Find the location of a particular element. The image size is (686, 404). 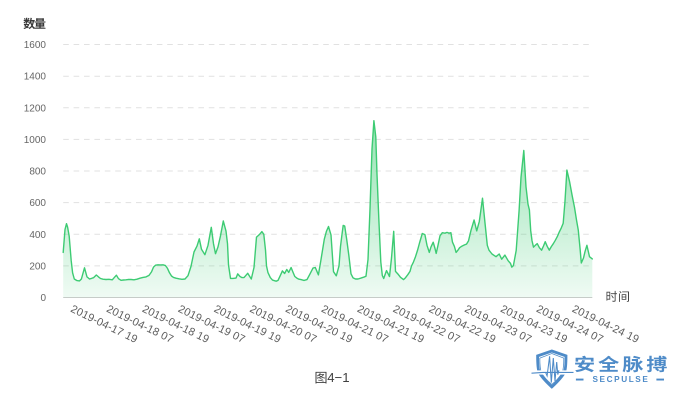

svg-text: 0 is located at coordinates (43, 298).